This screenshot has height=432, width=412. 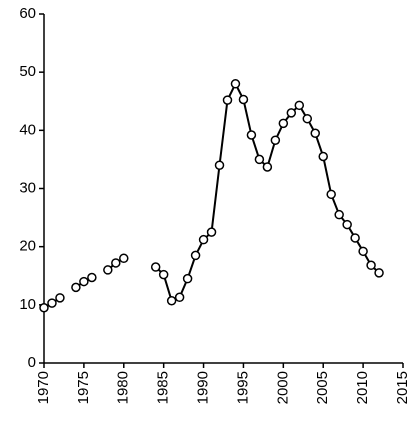 What do you see at coordinates (32, 362) in the screenshot?
I see `y-tick-label: 0` at bounding box center [32, 362].